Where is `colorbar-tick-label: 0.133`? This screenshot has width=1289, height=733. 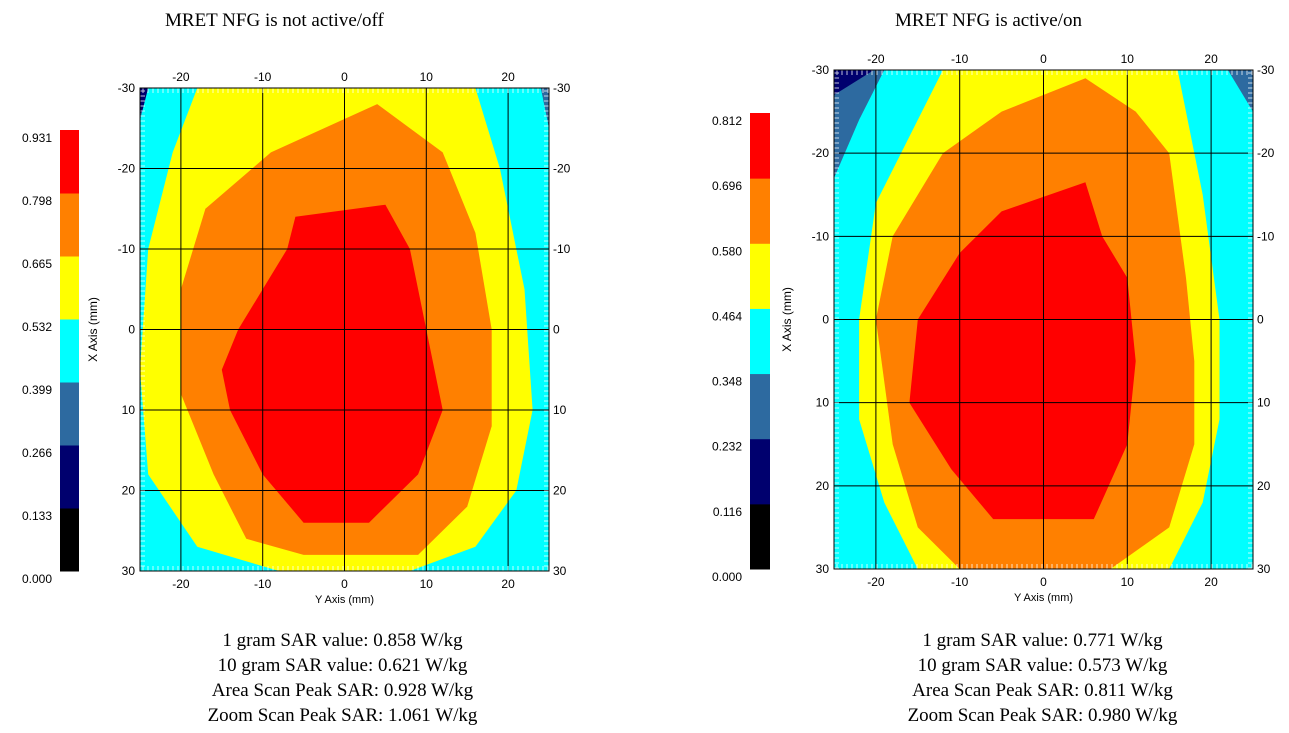 colorbar-tick-label: 0.133 is located at coordinates (37, 516).